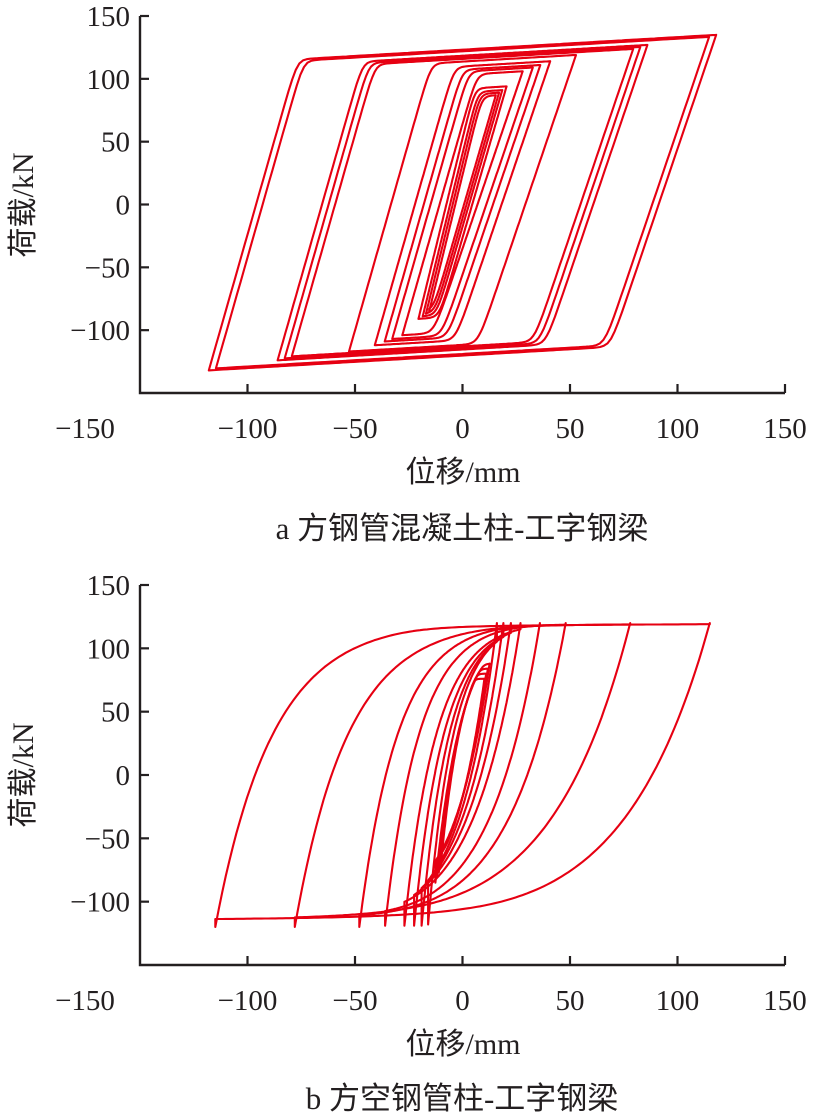 Image resolution: width=817 pixels, height=1117 pixels. I want to click on y-axis-title-a: 荷载/kN, so click(23, 205).